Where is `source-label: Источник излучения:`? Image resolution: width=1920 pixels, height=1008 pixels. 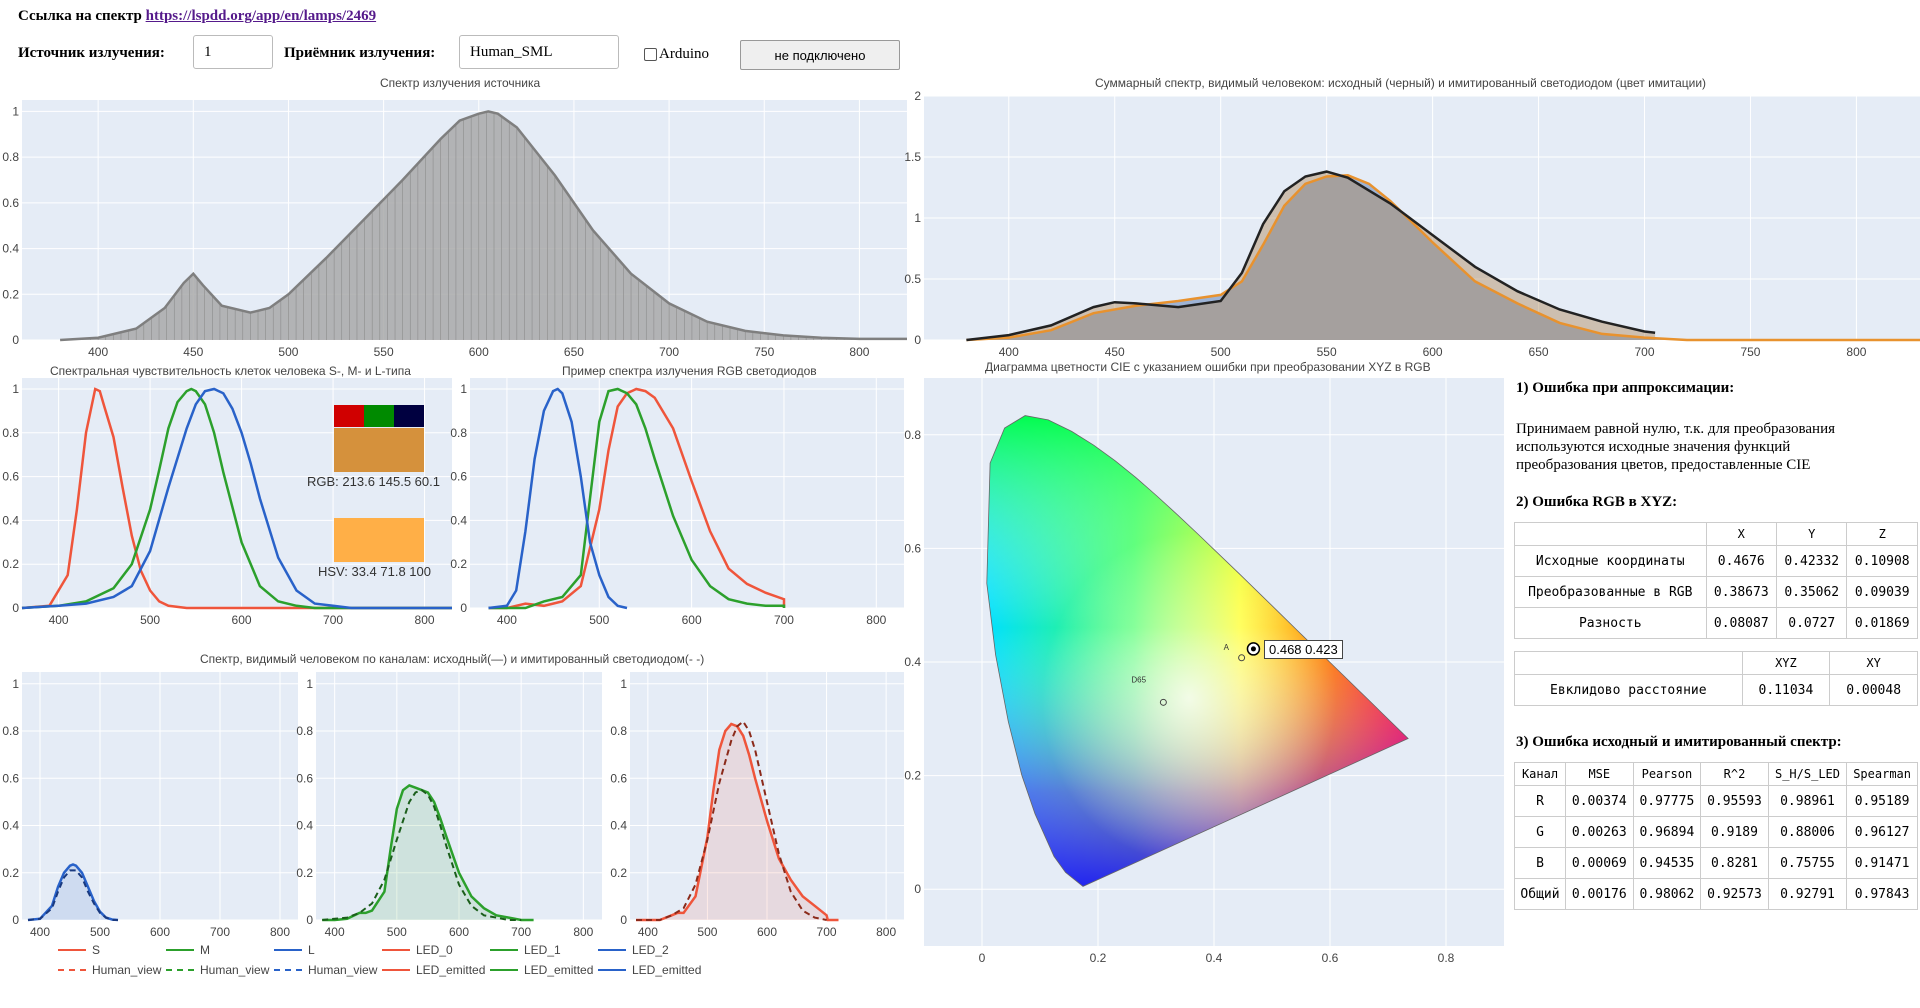
source-label: Источник излучения: is located at coordinates (91, 53).